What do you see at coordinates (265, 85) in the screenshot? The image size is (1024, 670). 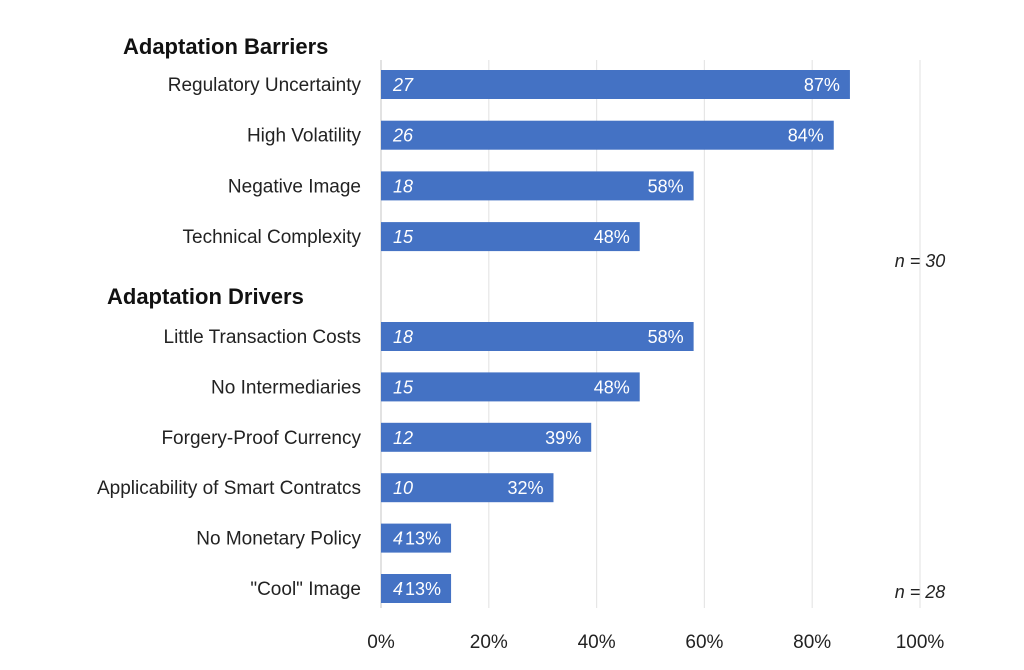 I see `category-label: Regulatory Uncertainty` at bounding box center [265, 85].